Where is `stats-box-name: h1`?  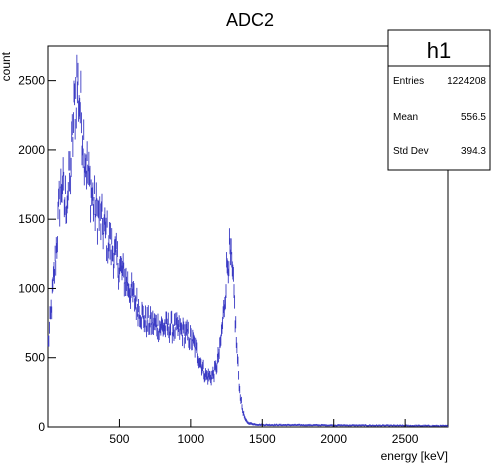
stats-box-name: h1 is located at coordinates (439, 50).